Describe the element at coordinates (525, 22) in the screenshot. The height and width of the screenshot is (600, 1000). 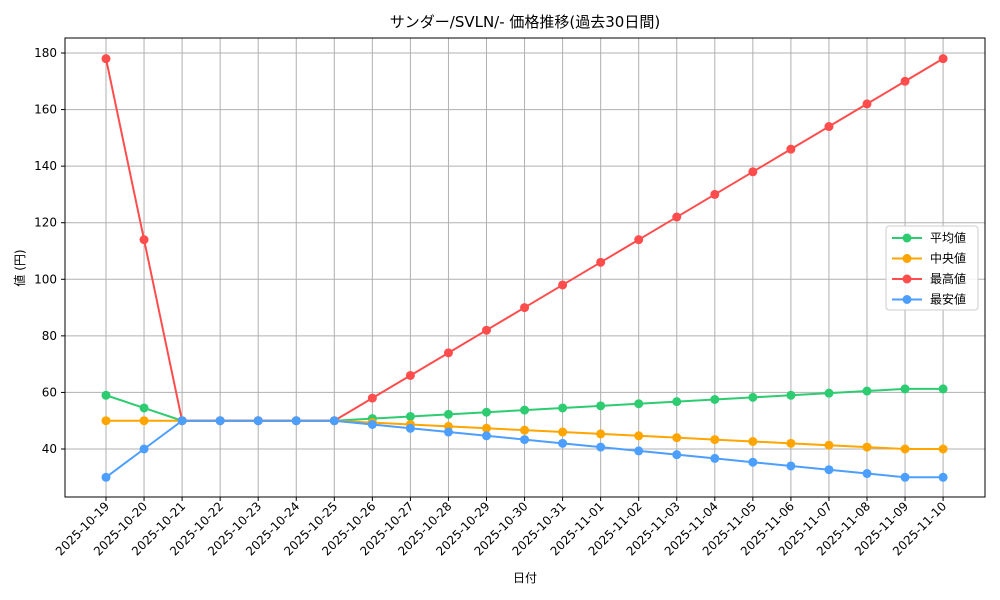
I see `chart-title: サンダー/SVLN/- 価格推移(過去30日間)` at that location.